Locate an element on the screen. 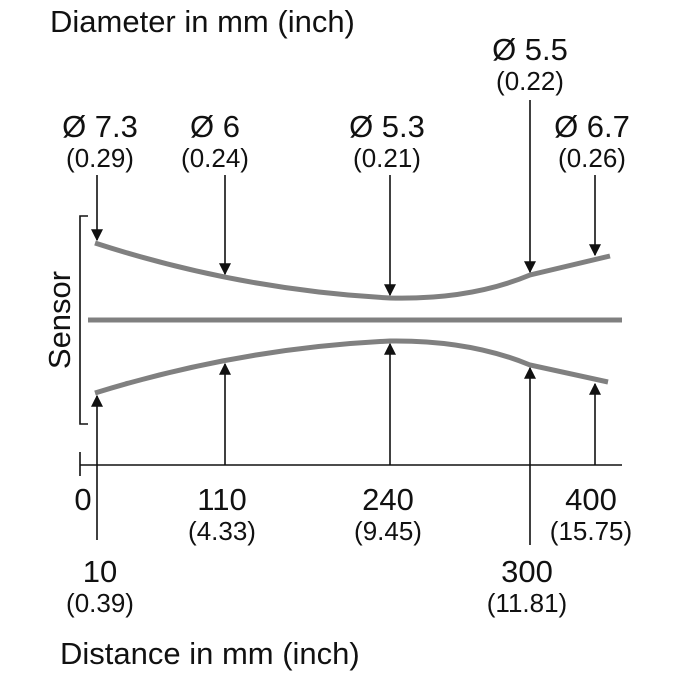  distance-inch: (9.45) is located at coordinates (388, 531).